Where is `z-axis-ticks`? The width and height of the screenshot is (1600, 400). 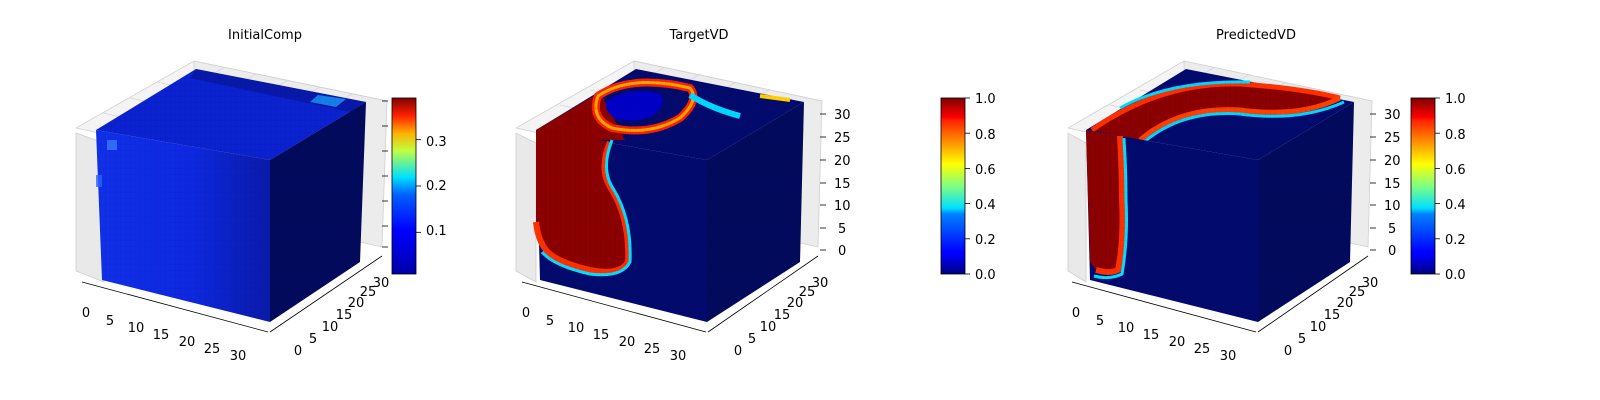 z-axis-ticks is located at coordinates (385, 174).